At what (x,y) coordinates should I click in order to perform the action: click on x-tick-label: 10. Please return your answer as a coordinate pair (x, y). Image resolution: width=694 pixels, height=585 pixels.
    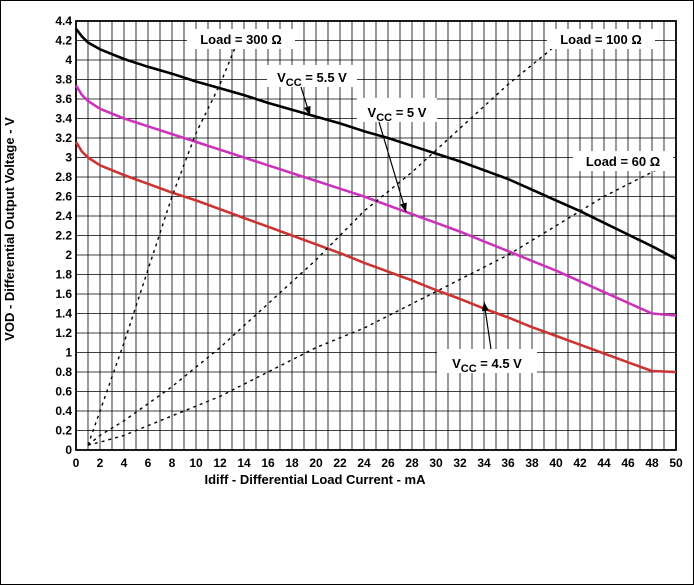
    Looking at the image, I should click on (196, 463).